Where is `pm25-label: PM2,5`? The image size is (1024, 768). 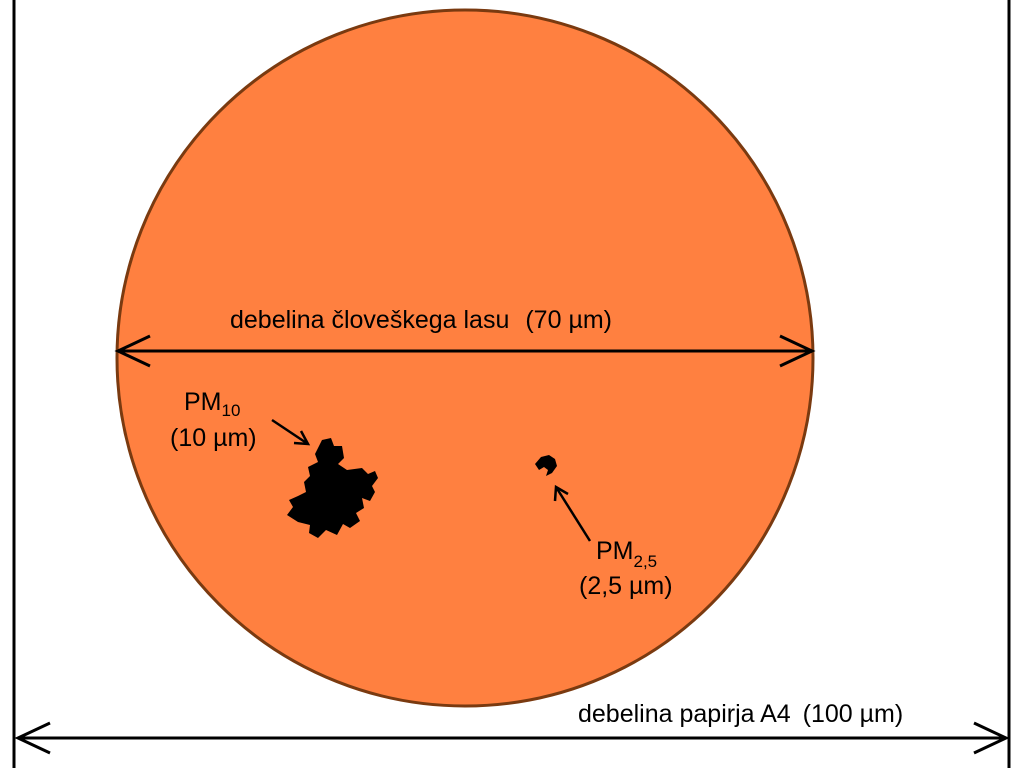 pm25-label: PM2,5 is located at coordinates (626, 554).